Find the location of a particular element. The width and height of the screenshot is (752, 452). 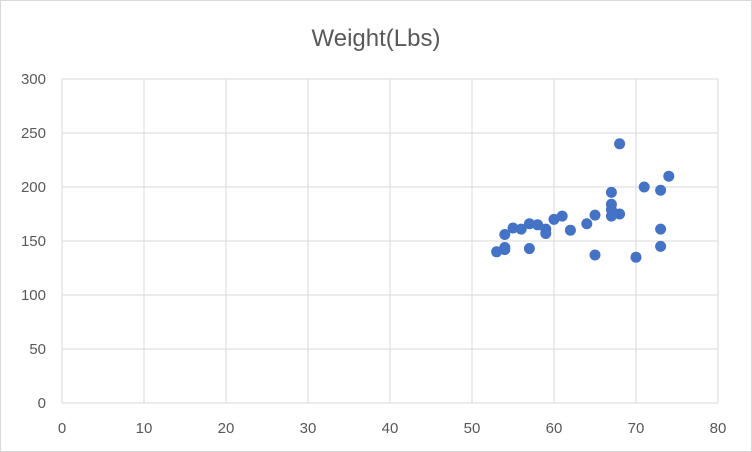

y-tick-label-300: 300 is located at coordinates (33, 79).